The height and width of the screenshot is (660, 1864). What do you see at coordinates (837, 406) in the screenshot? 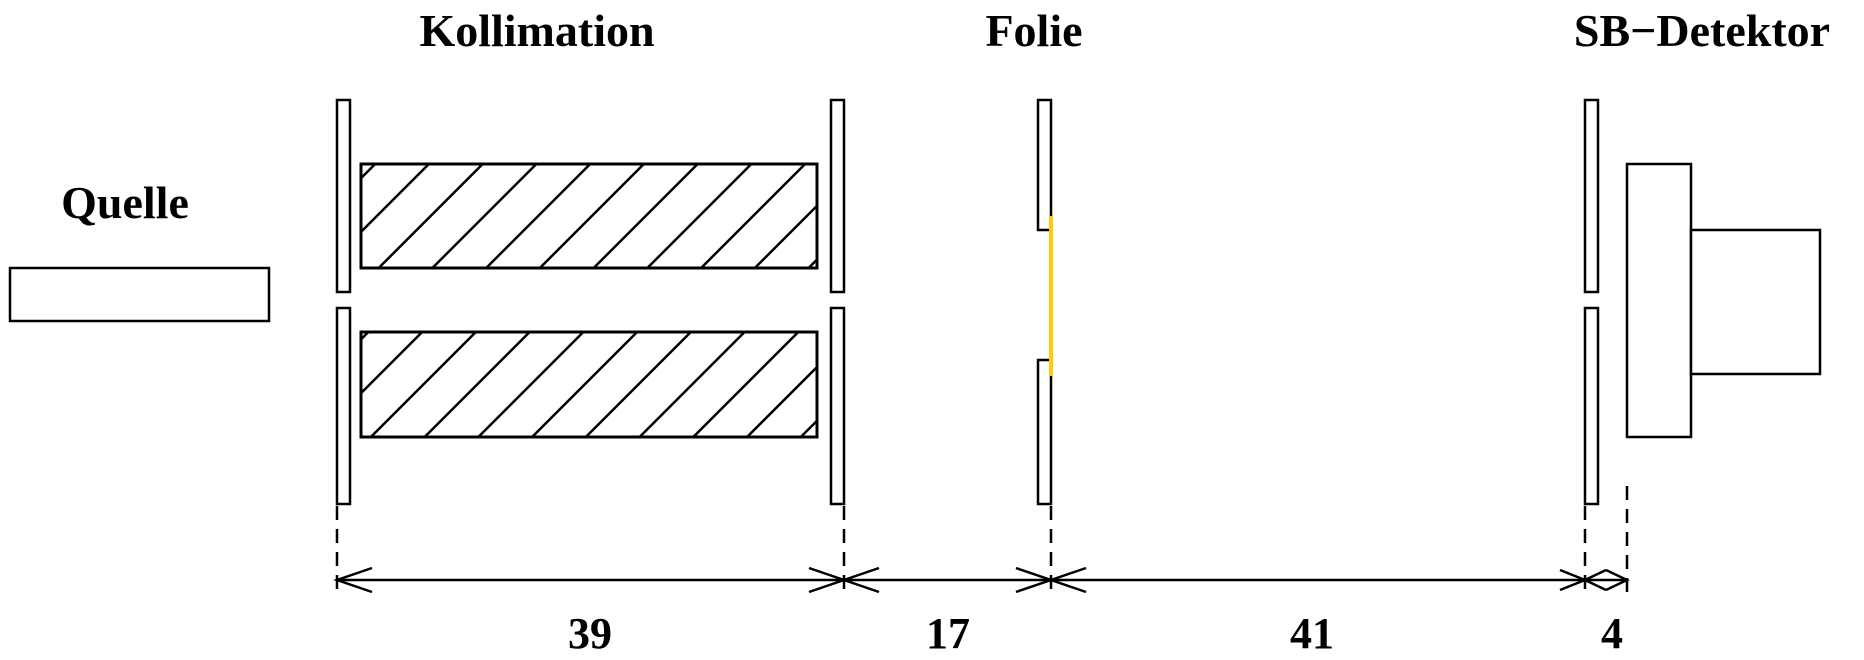
I see `exit-plate-bottom` at bounding box center [837, 406].